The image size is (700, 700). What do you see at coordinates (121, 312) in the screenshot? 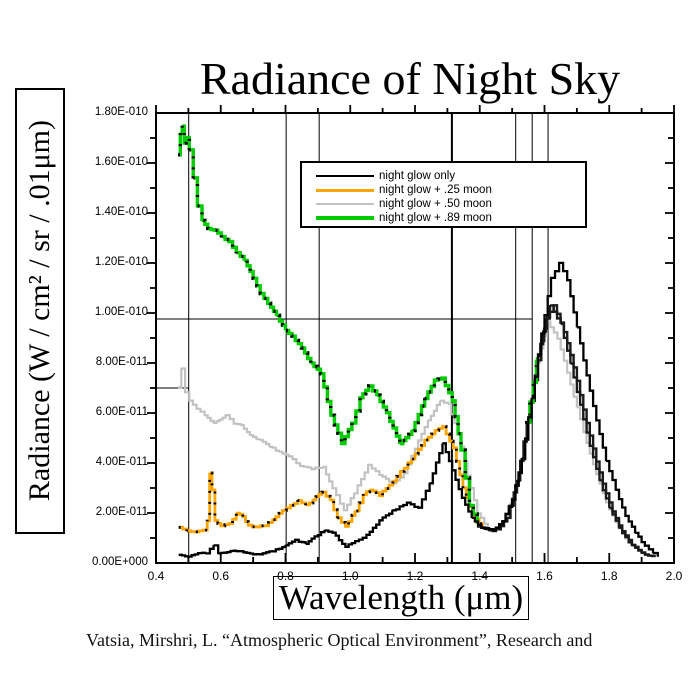
I see `y-tick-label: 1.00E-010` at bounding box center [121, 312].